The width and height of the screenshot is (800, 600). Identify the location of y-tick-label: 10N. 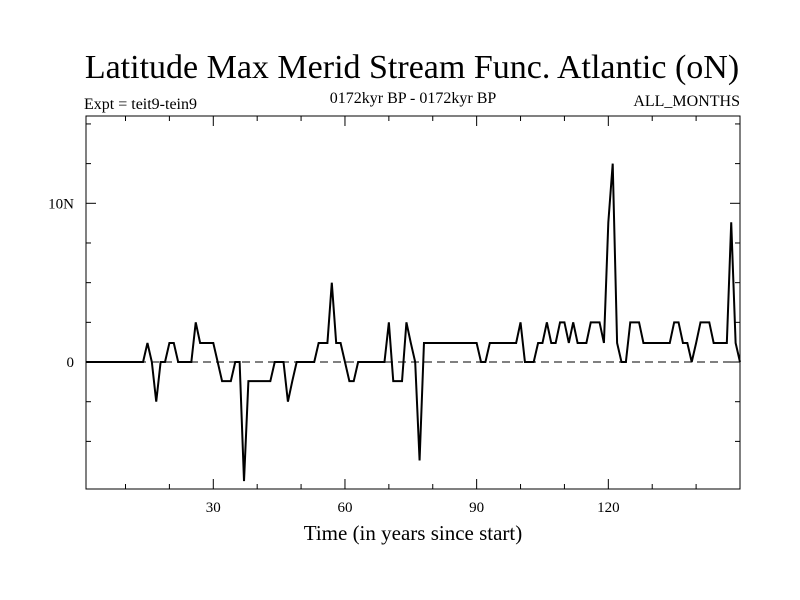
(61, 204).